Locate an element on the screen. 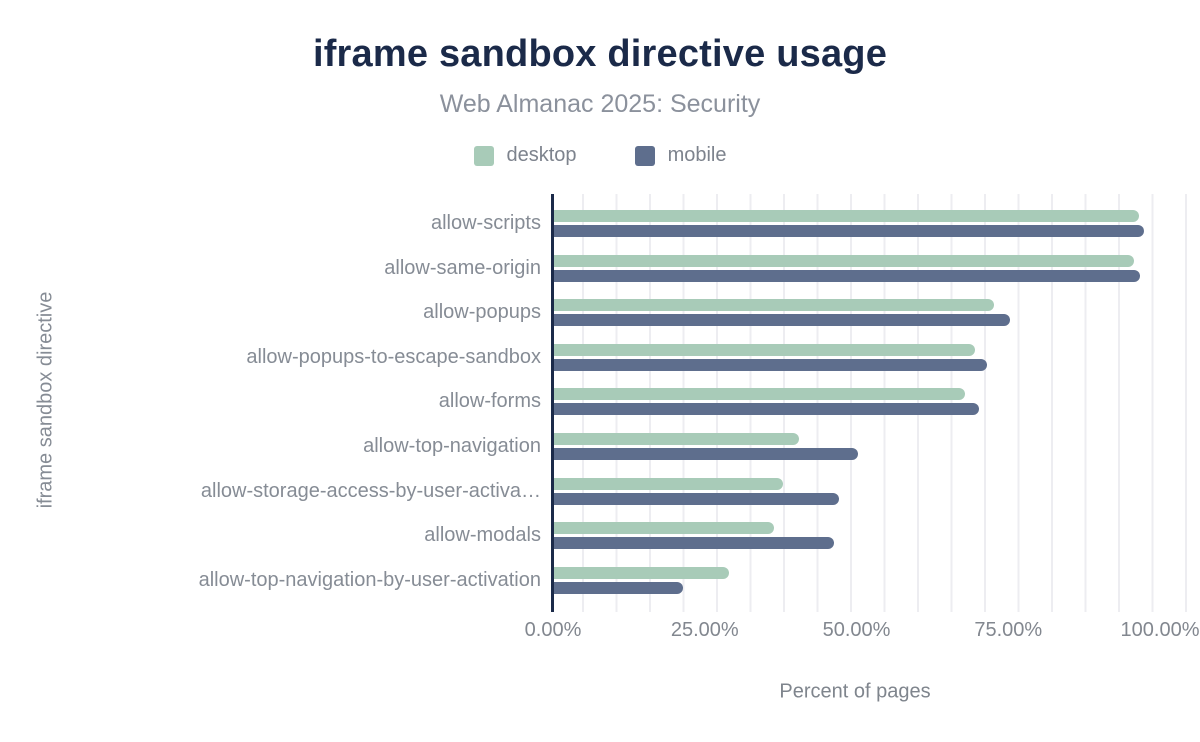  bar-desktop-allow-forms is located at coordinates (759, 394).